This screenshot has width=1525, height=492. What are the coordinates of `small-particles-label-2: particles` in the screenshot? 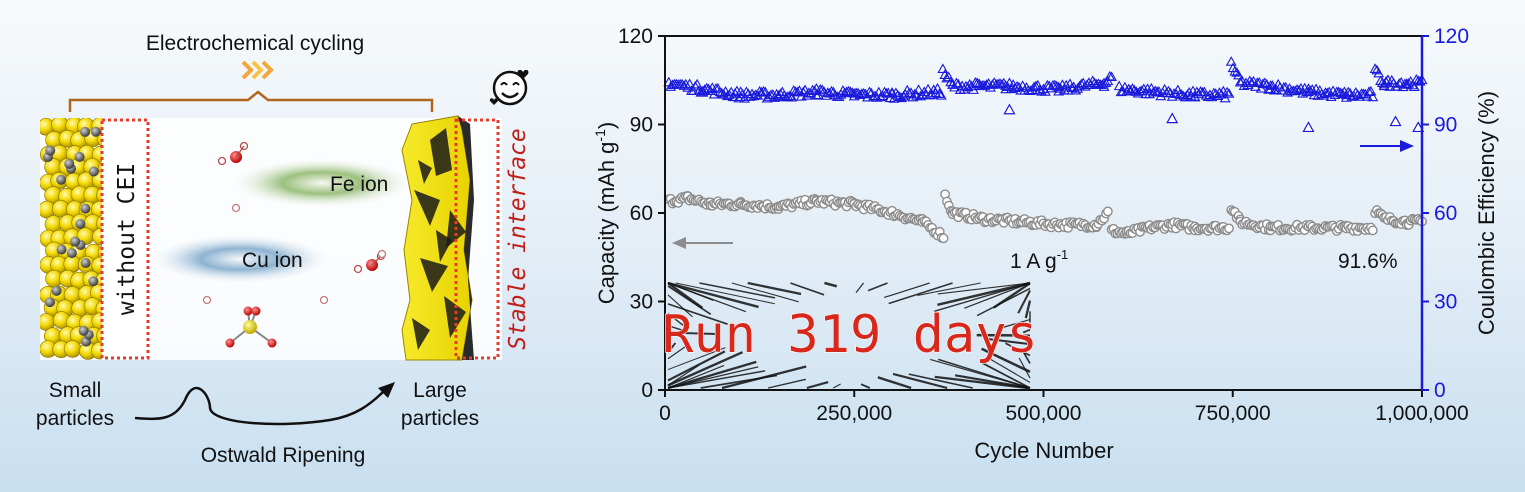 It's located at (75, 418).